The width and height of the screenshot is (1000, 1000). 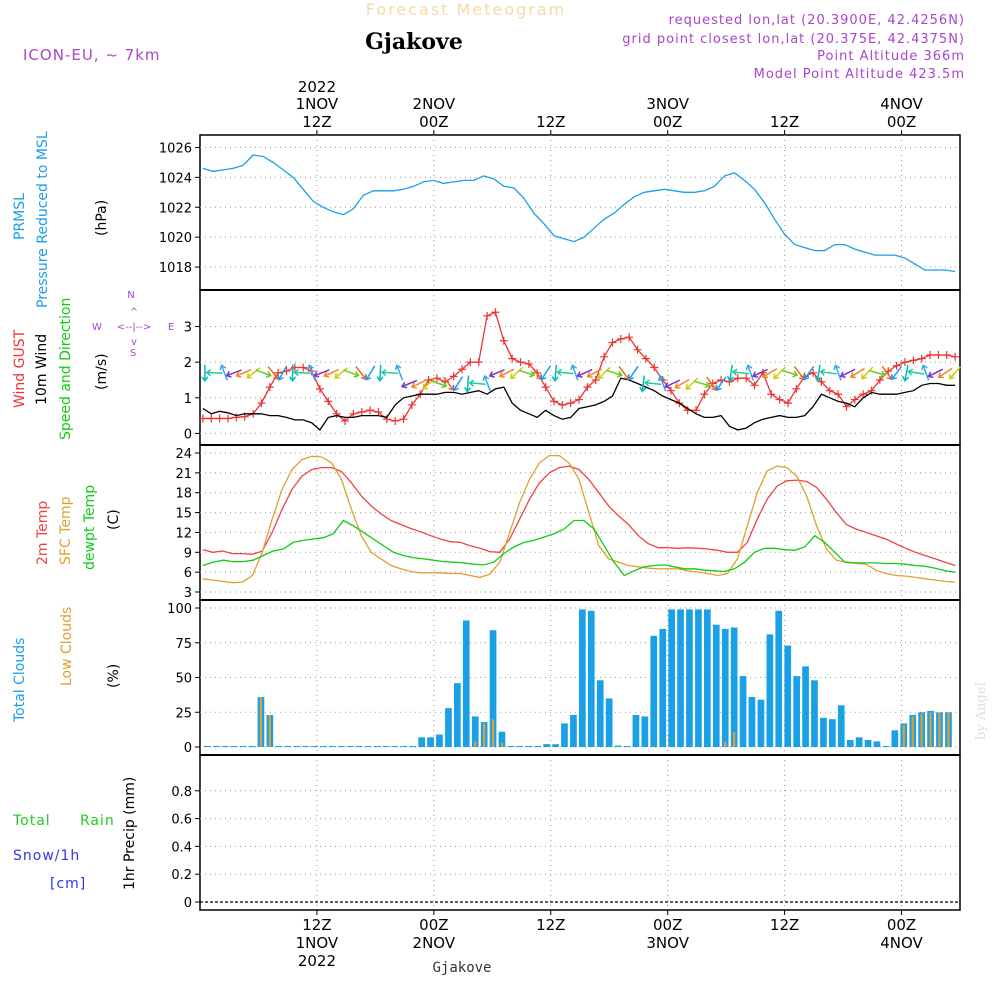 What do you see at coordinates (181, 820) in the screenshot?
I see `y-tick-label: 0.6` at bounding box center [181, 820].